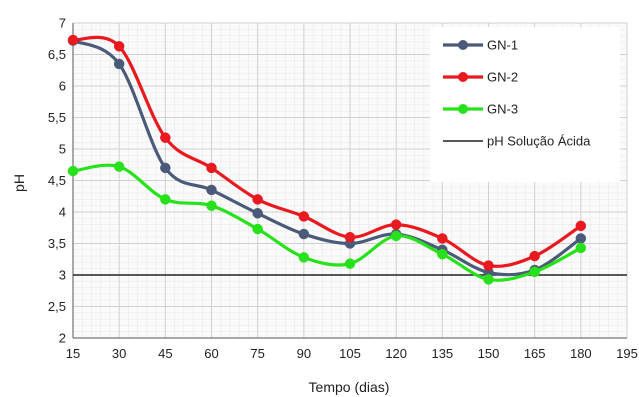  I want to click on legend-box, so click(525, 104).